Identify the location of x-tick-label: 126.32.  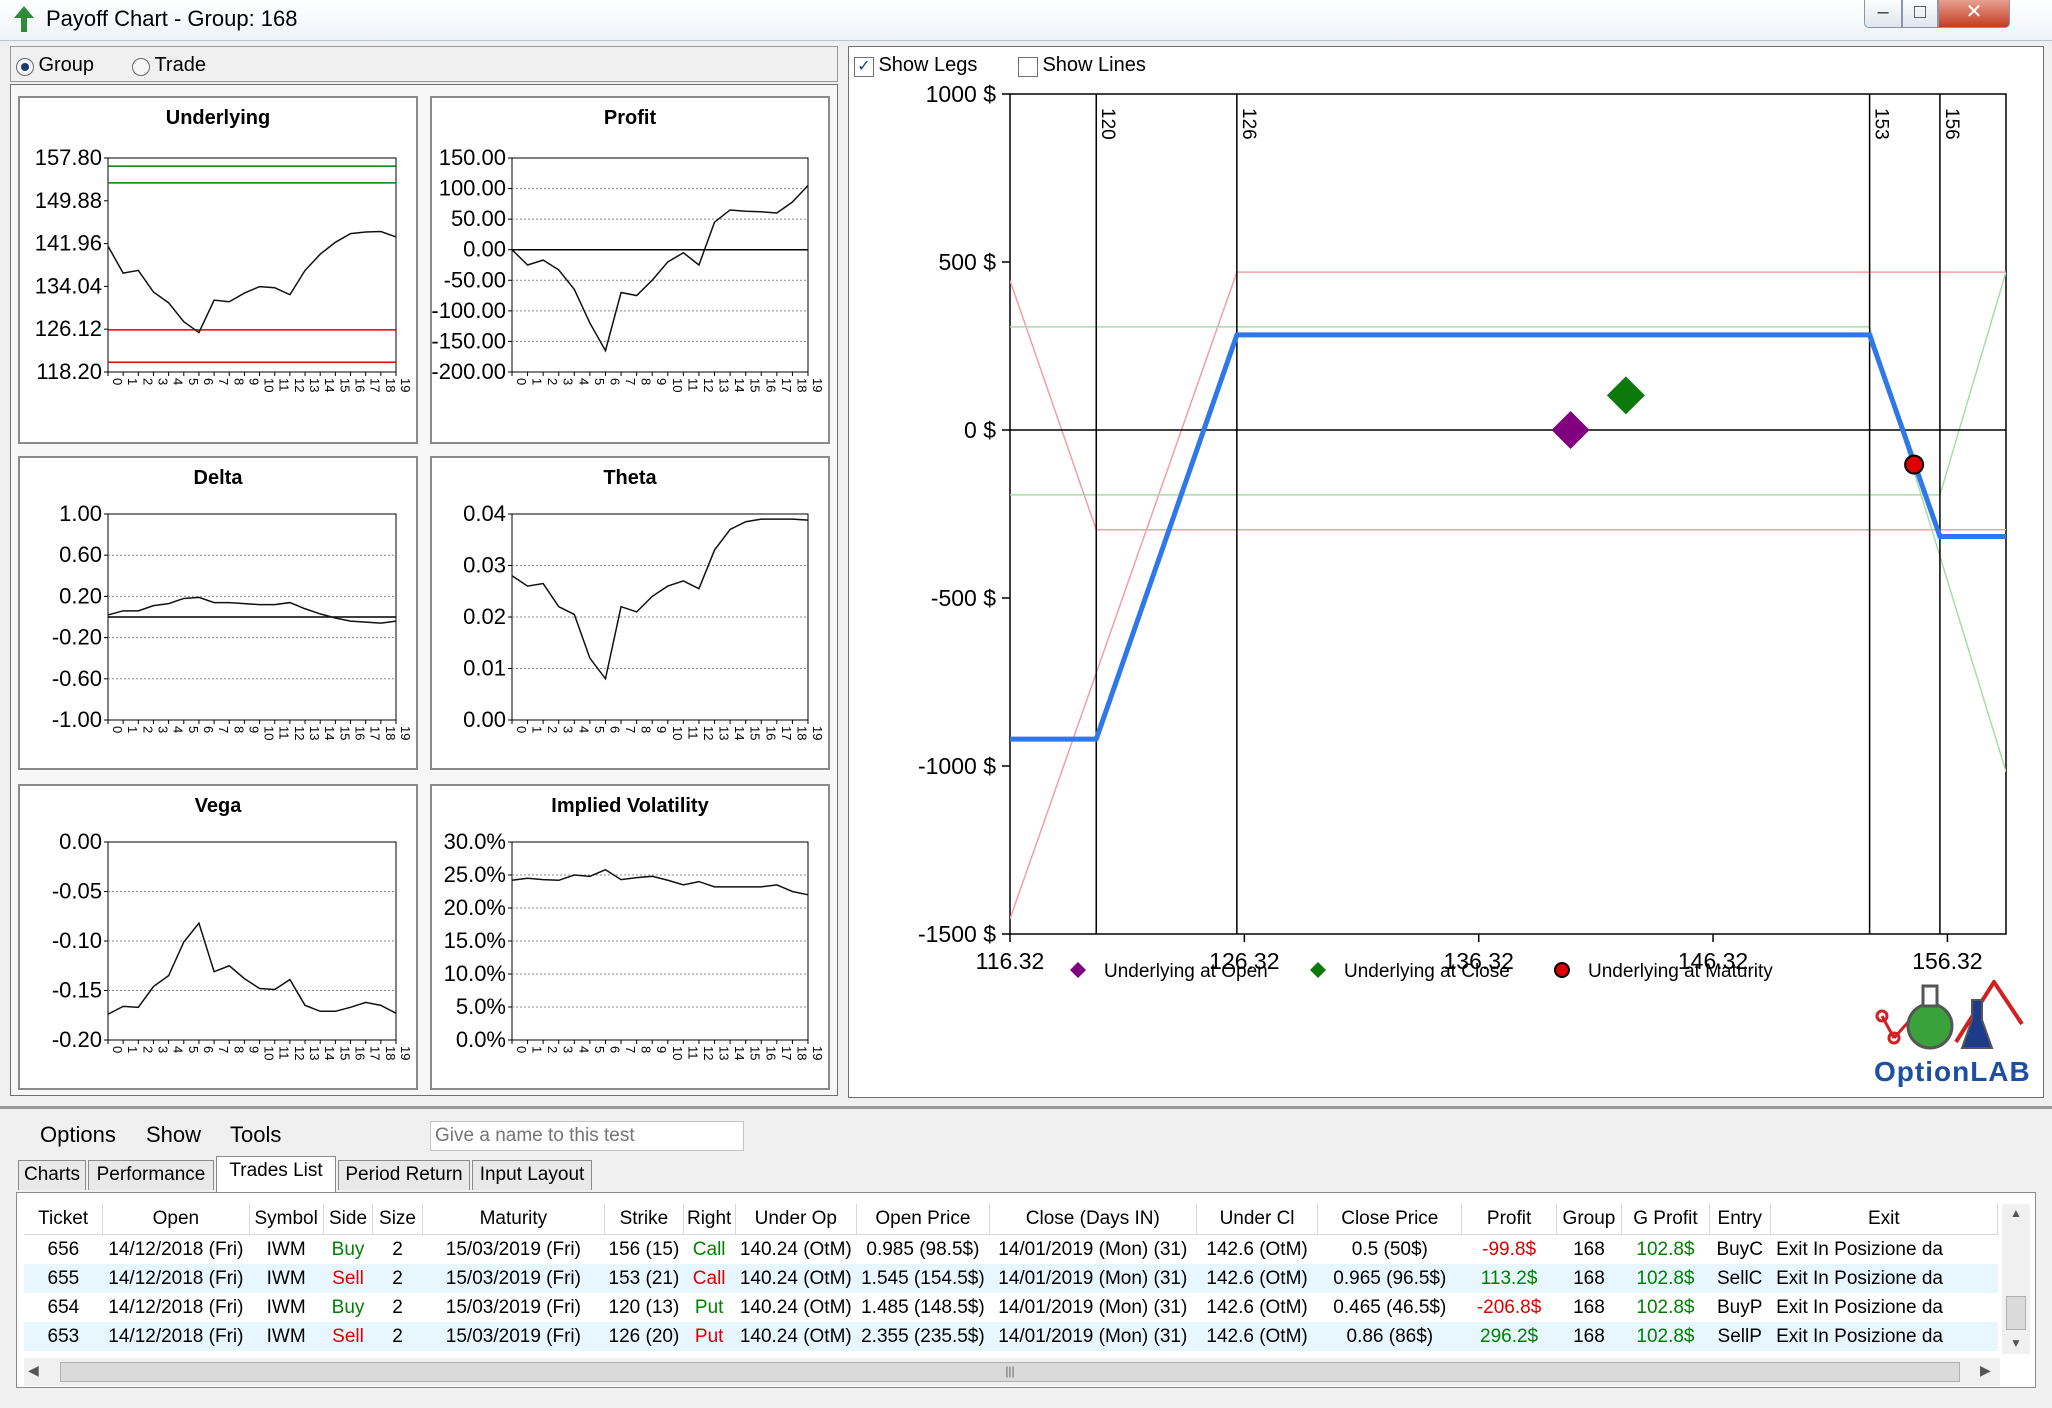
(1244, 961).